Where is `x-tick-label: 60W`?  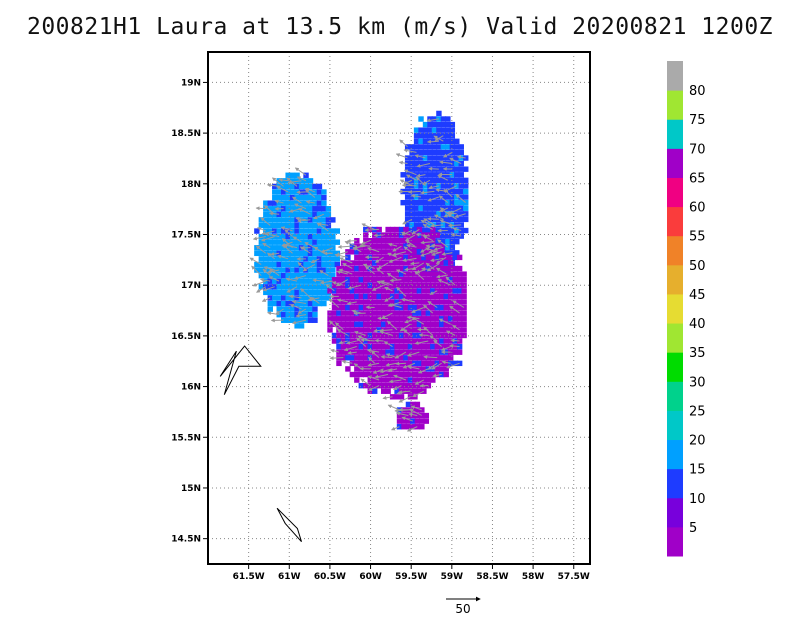
x-tick-label: 60W is located at coordinates (370, 577).